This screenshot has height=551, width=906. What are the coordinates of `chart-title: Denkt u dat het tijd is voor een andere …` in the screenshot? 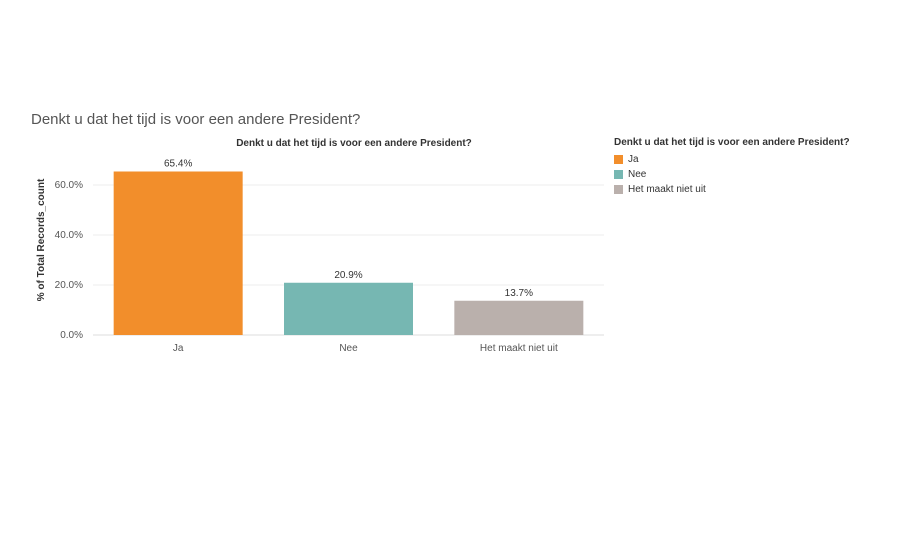 It's located at (354, 143).